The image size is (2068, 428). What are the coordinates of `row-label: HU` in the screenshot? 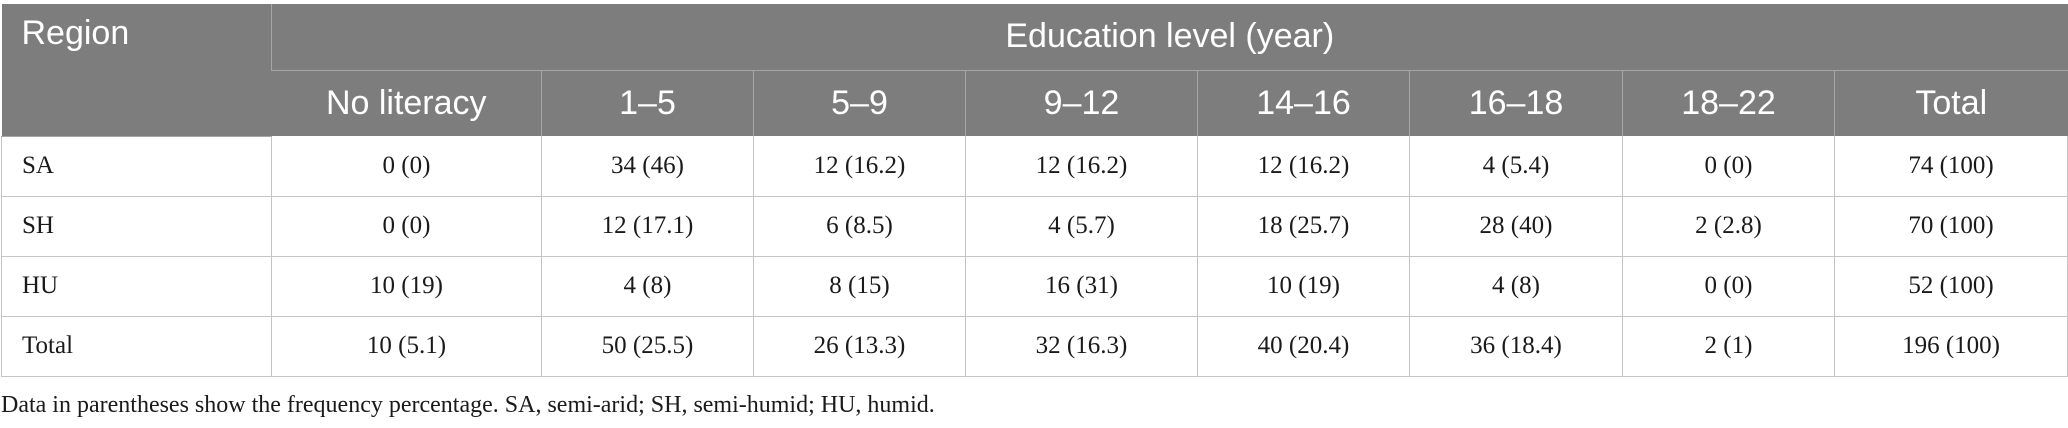 It's located at (136, 286).